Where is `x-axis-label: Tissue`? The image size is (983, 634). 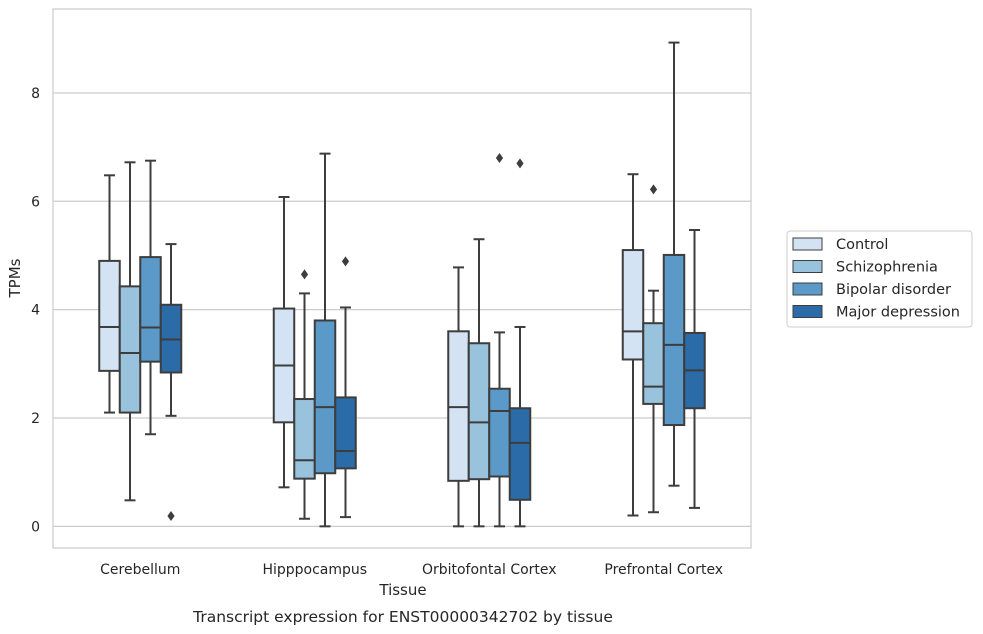 x-axis-label: Tissue is located at coordinates (402, 590).